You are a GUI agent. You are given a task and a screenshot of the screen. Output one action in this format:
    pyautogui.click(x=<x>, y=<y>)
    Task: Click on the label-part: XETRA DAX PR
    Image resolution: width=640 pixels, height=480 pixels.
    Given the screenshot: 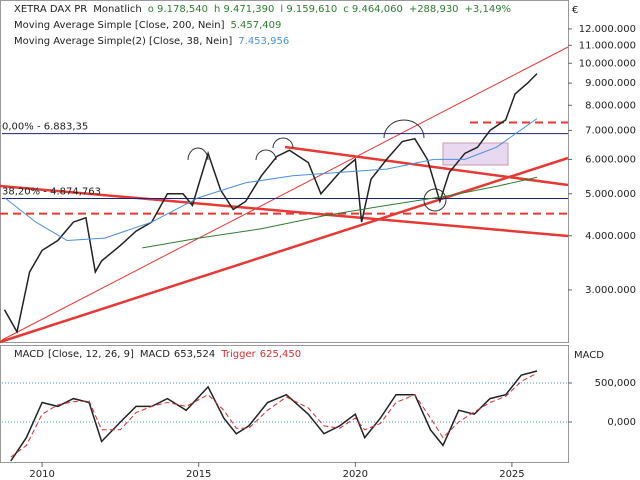 What is the action you would take?
    pyautogui.click(x=50, y=9)
    